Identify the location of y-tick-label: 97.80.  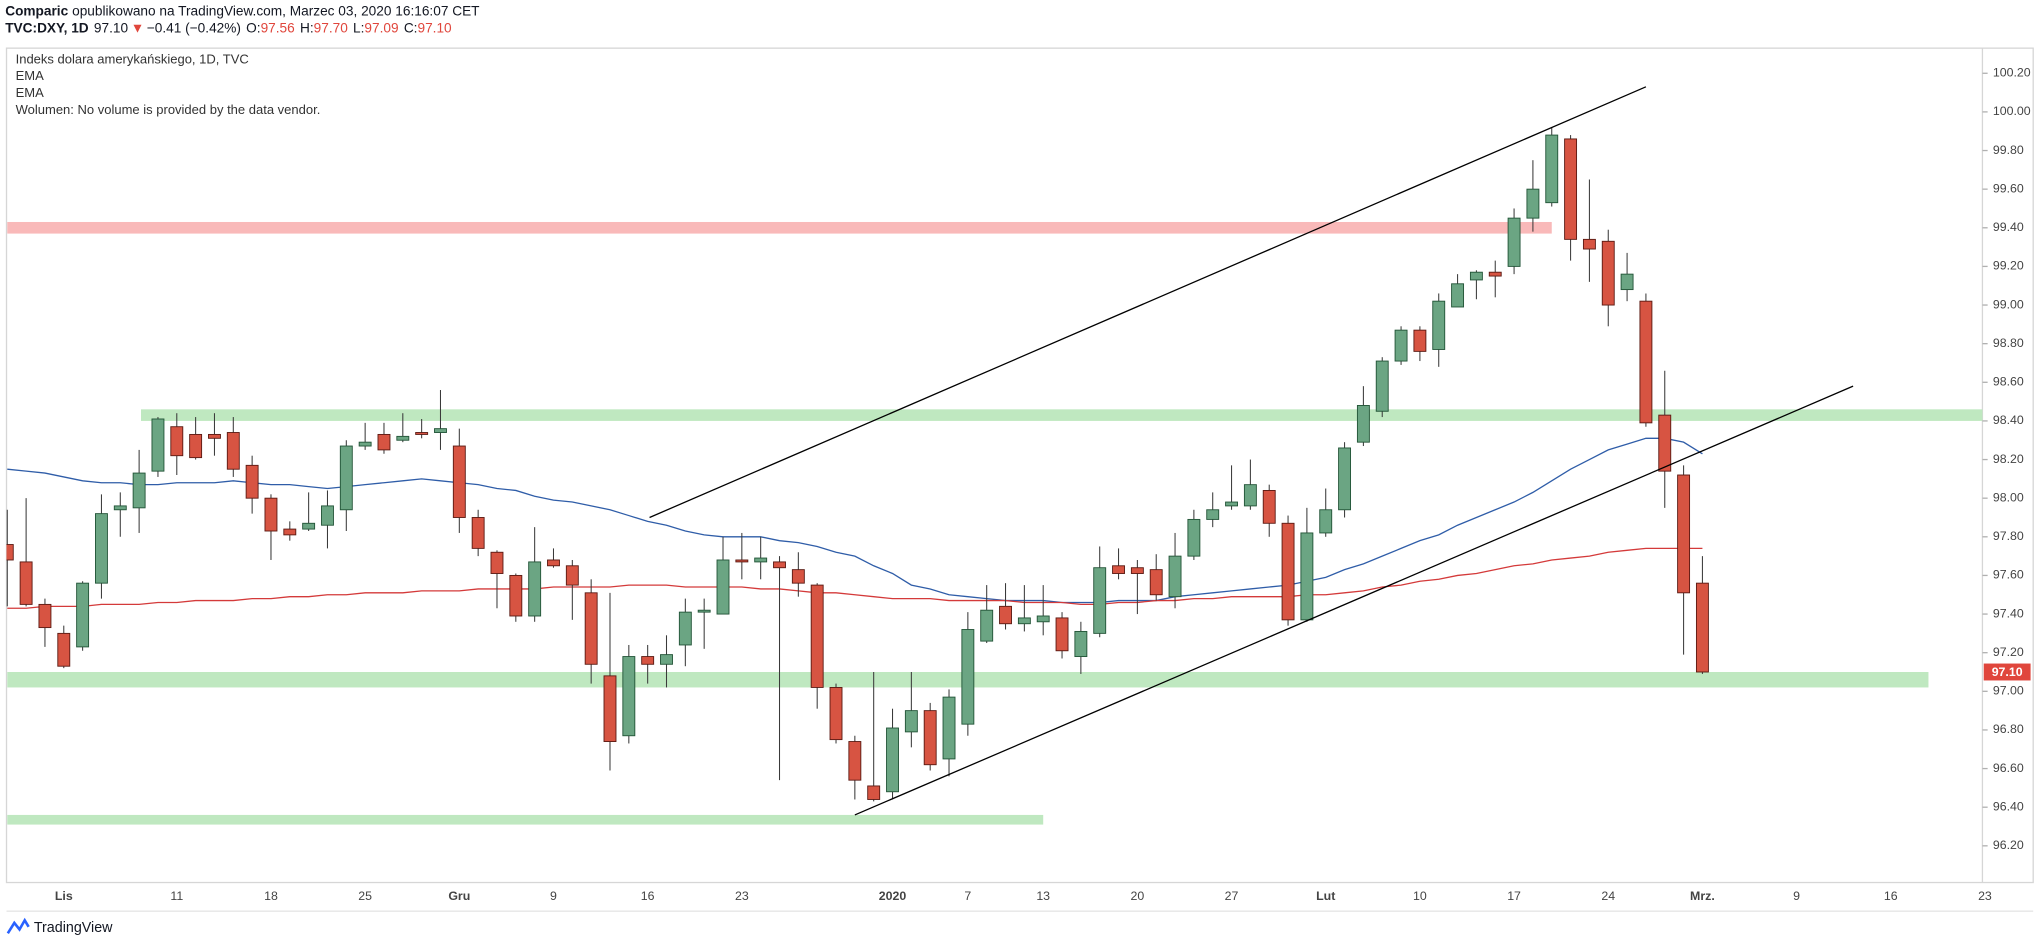
(2008, 536).